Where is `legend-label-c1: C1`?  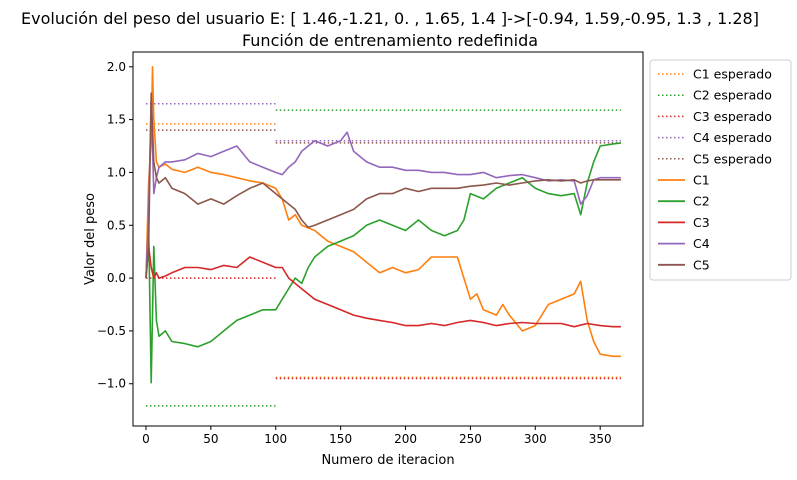 legend-label-c1: C1 is located at coordinates (701, 180).